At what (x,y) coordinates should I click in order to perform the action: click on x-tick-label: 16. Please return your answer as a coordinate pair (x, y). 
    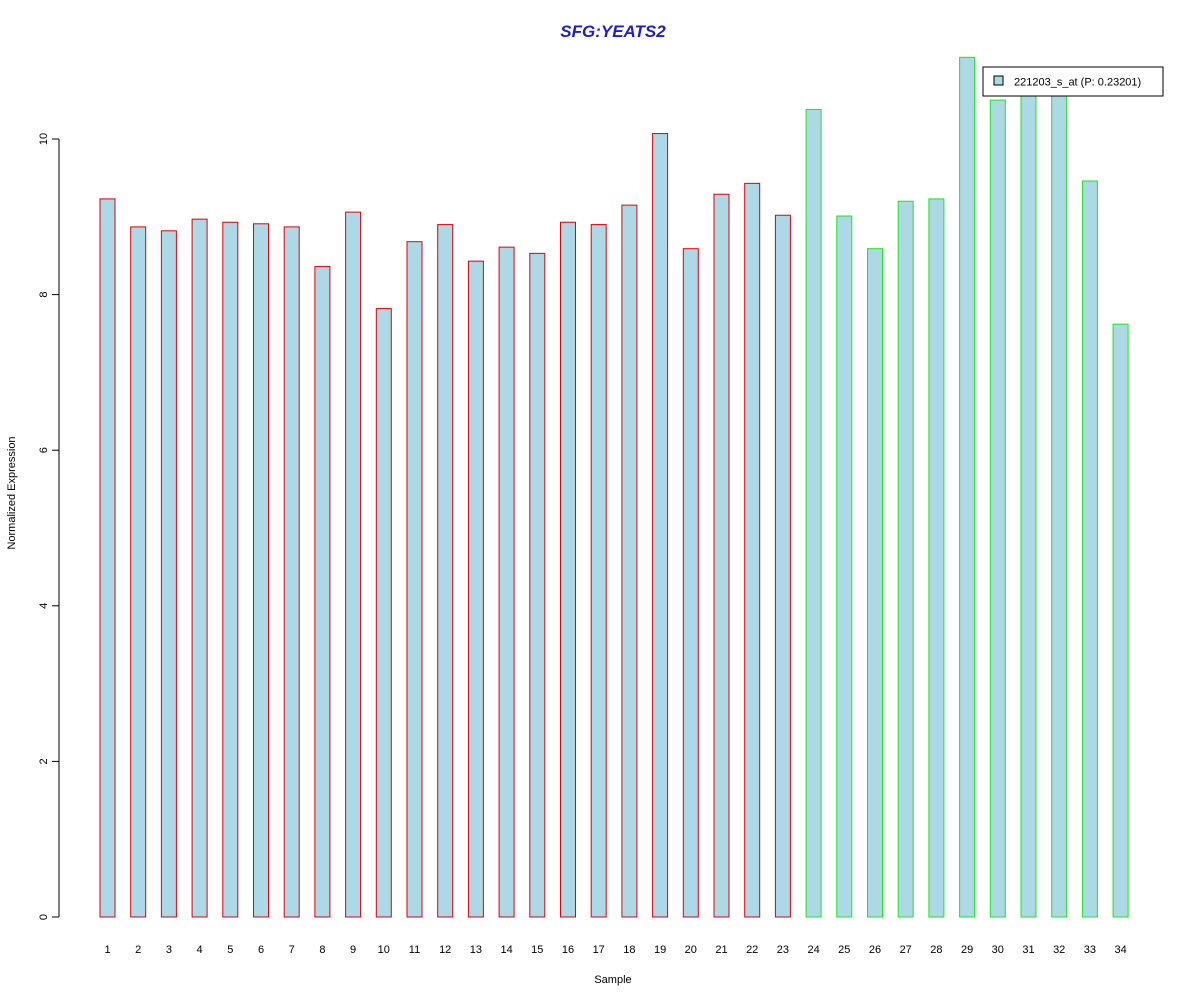
    Looking at the image, I should click on (568, 950).